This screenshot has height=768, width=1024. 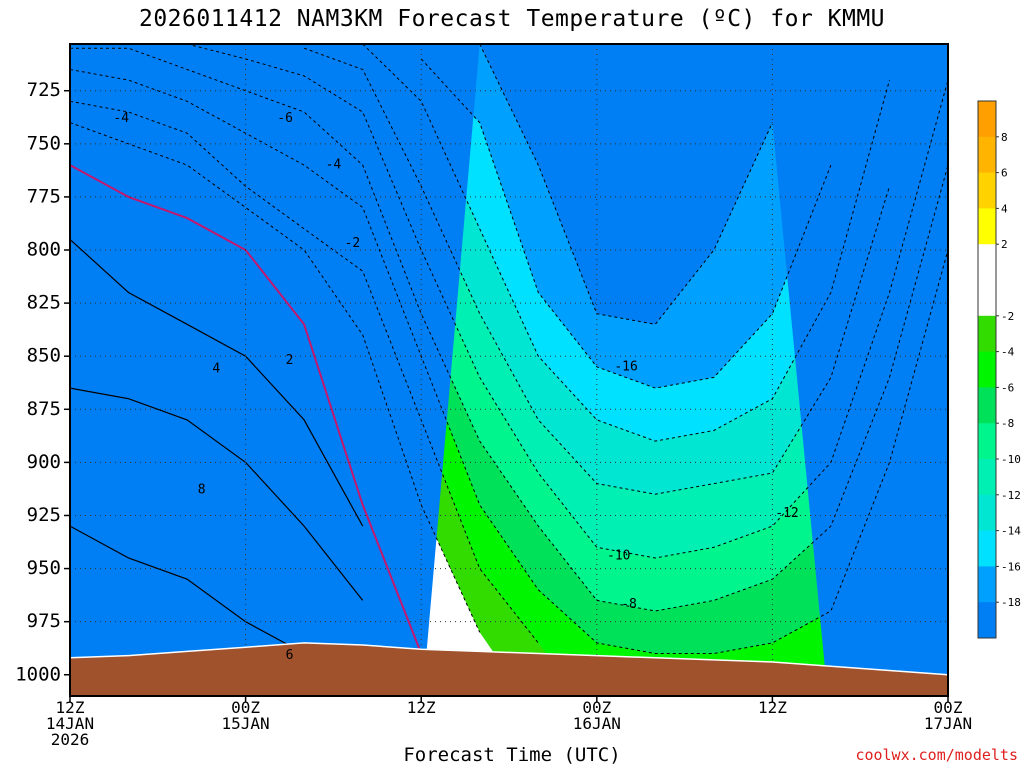 What do you see at coordinates (597, 723) in the screenshot?
I see `x-tick-label: 16JAN` at bounding box center [597, 723].